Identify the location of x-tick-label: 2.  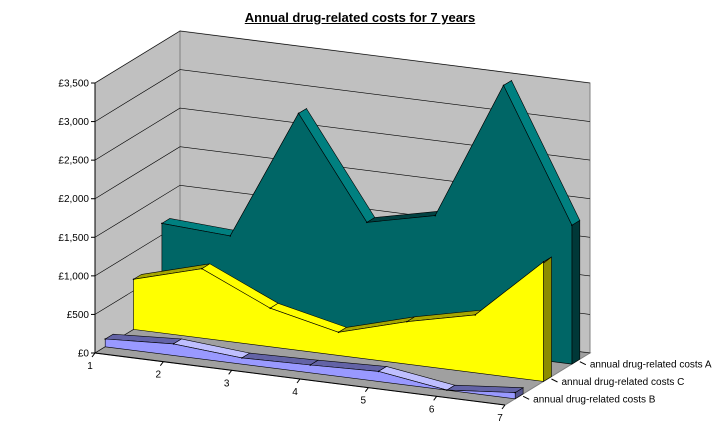
(159, 375).